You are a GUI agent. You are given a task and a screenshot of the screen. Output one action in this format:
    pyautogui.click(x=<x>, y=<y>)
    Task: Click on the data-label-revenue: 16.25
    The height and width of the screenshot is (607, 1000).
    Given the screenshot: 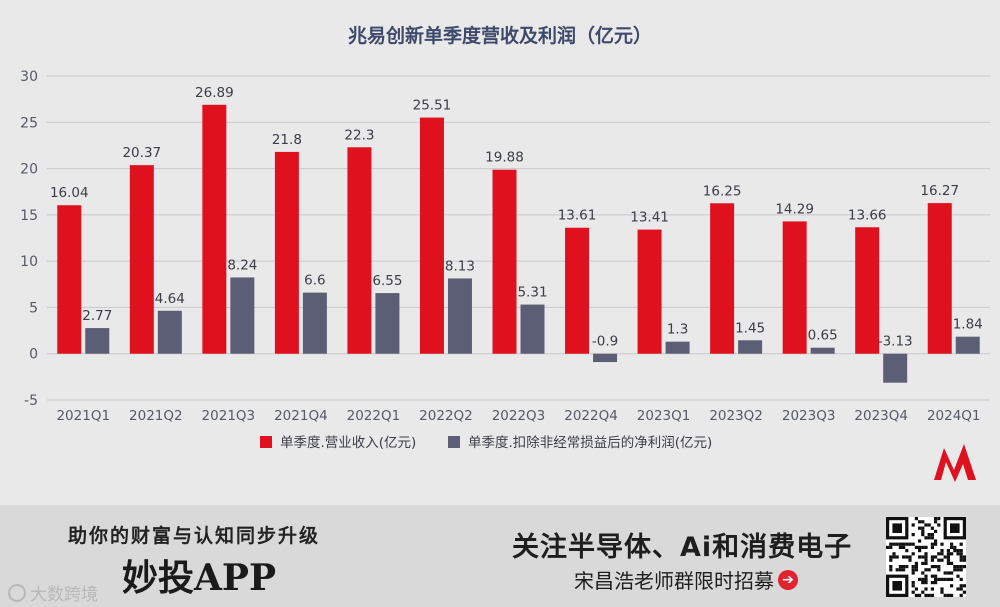 What is the action you would take?
    pyautogui.click(x=722, y=191)
    